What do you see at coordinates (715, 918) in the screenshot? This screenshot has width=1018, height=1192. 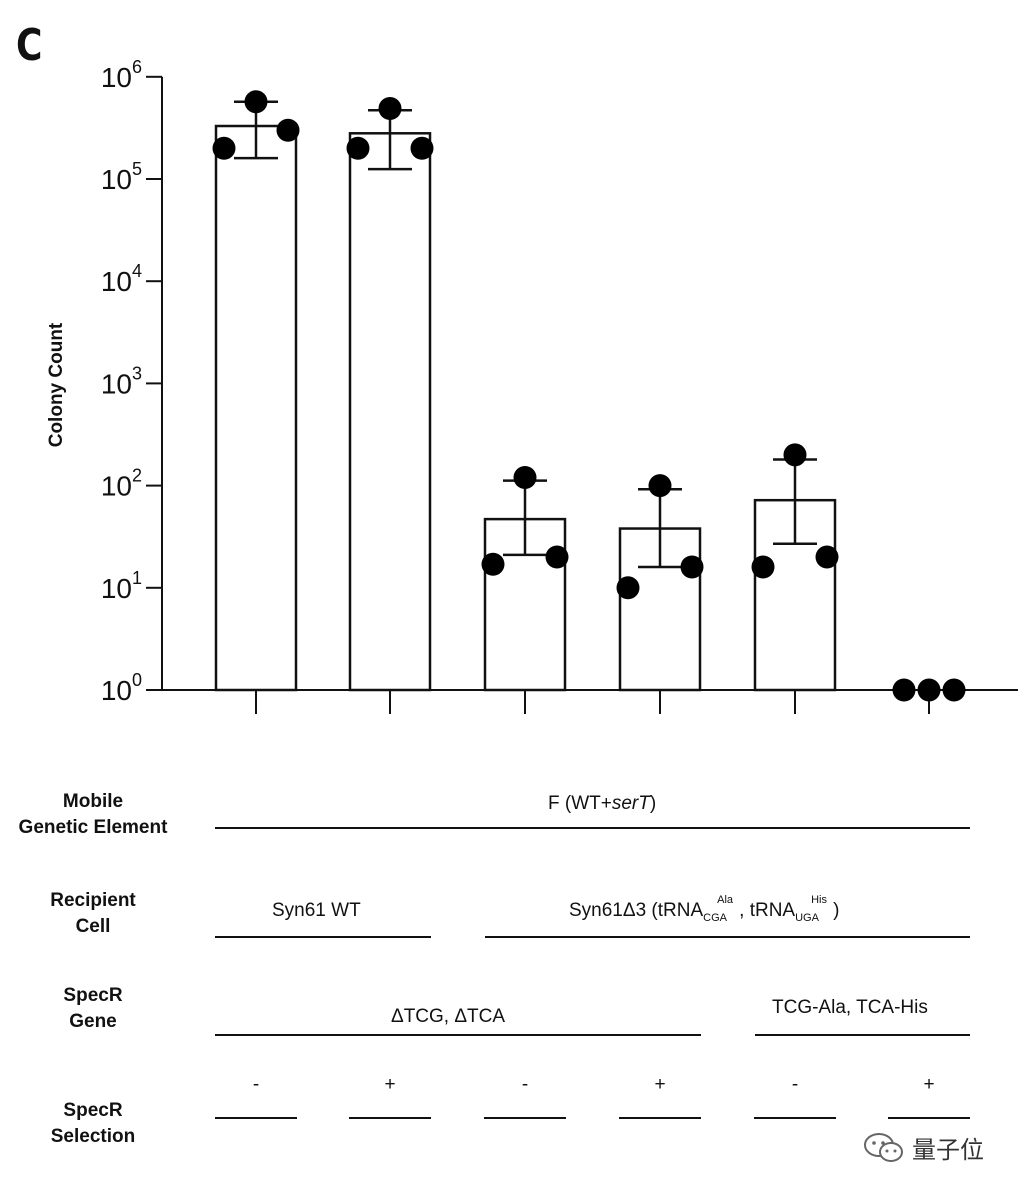 I see `recipient-sub1: CGA` at bounding box center [715, 918].